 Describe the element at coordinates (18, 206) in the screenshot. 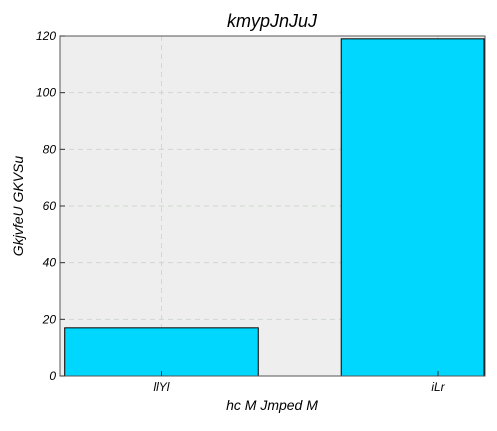

I see `y-axis-label: GkjvfeU GKVSu` at that location.